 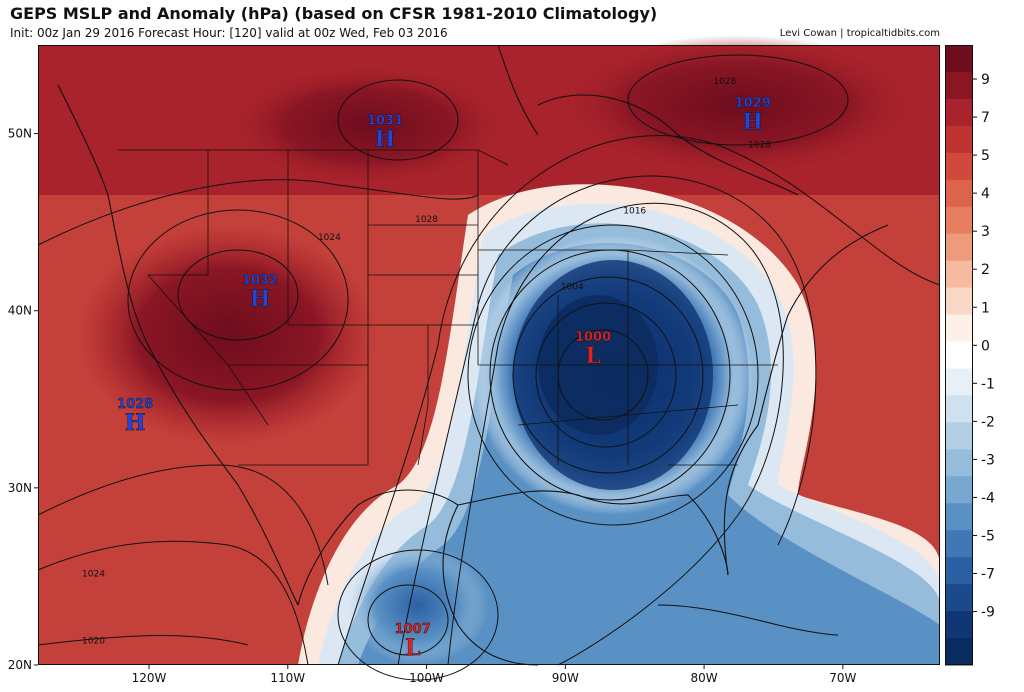 What do you see at coordinates (988, 613) in the screenshot?
I see `colorbar-tick-label: -9` at bounding box center [988, 613].